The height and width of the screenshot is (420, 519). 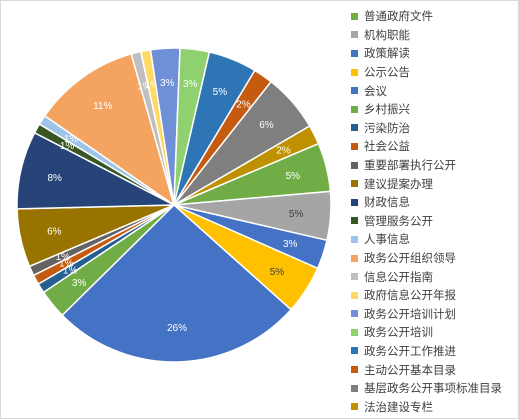 I want to click on legend-item: 政府信息公开年报, so click(x=434, y=295).